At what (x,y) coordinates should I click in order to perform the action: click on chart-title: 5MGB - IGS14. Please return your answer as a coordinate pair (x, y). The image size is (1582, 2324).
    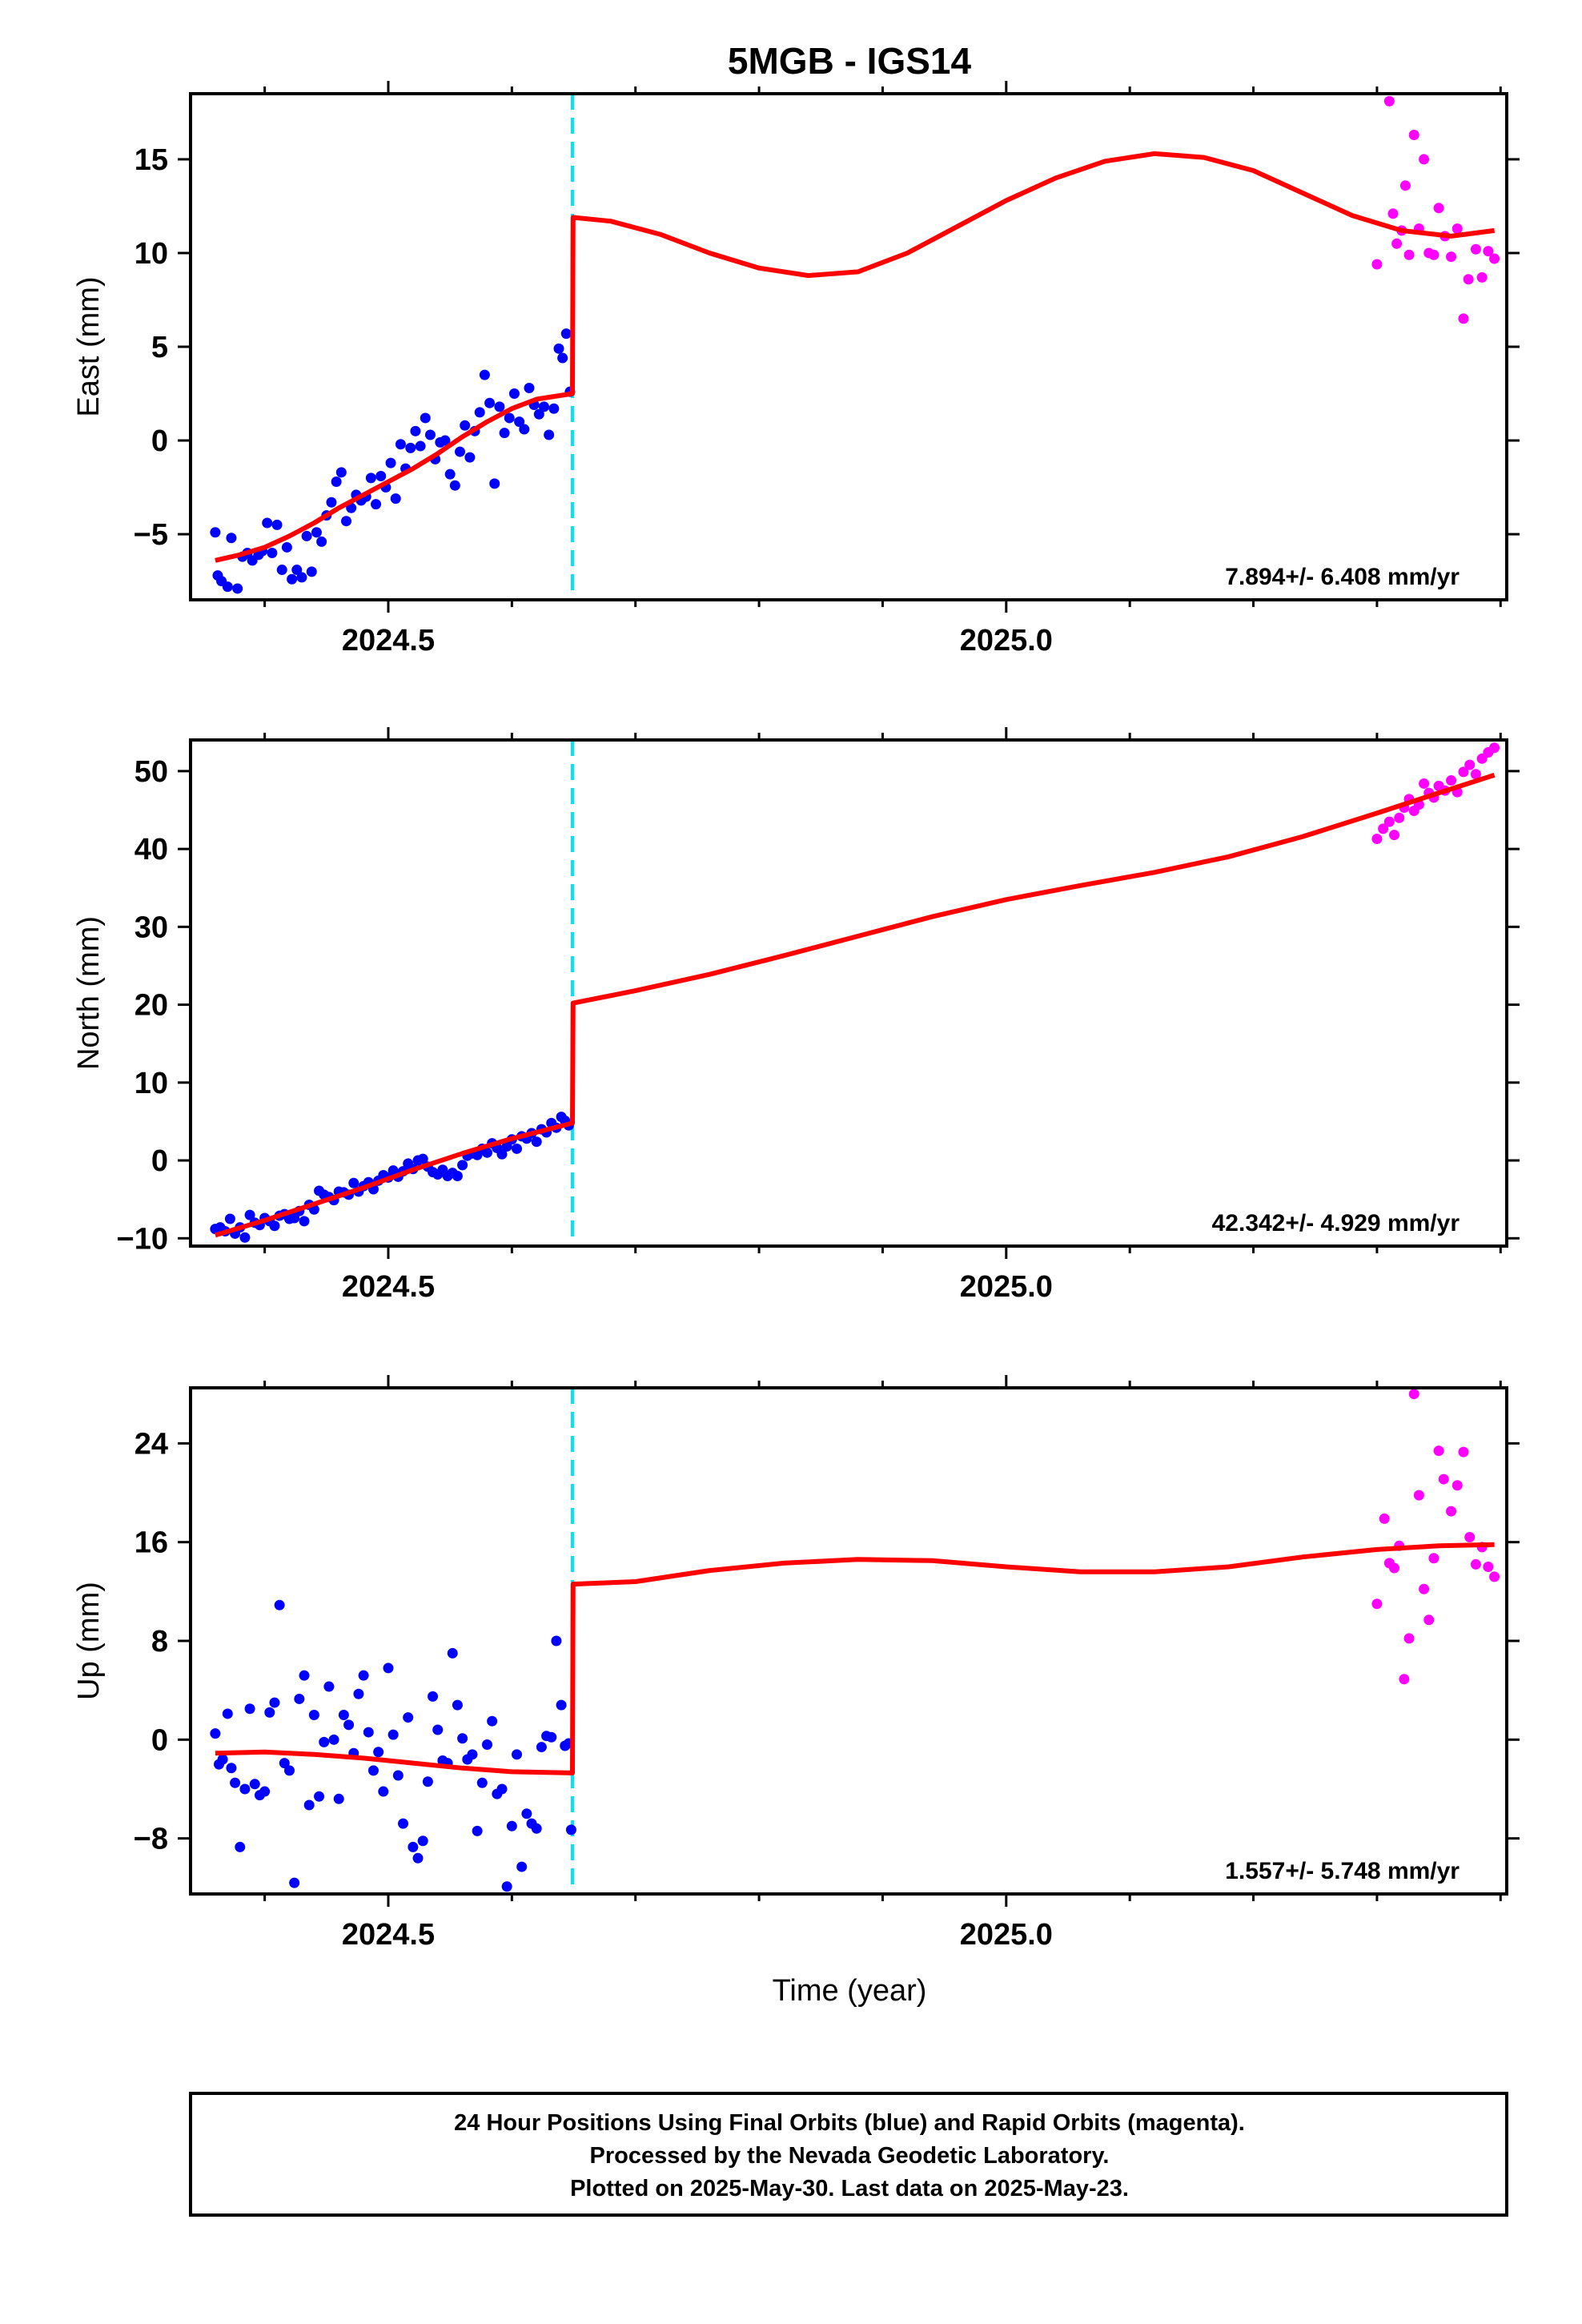
    Looking at the image, I should click on (850, 61).